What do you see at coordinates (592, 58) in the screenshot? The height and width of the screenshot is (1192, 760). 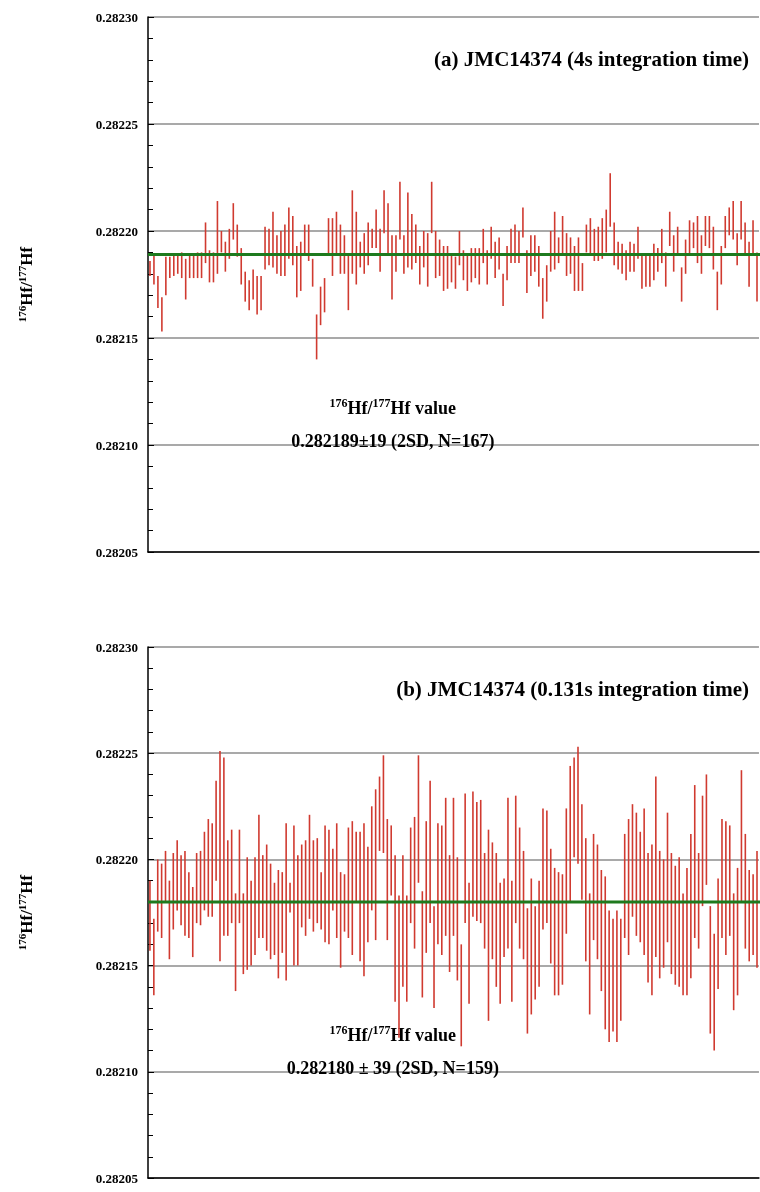 I see `text: (a) JMC14374 (4s integration time)` at bounding box center [592, 58].